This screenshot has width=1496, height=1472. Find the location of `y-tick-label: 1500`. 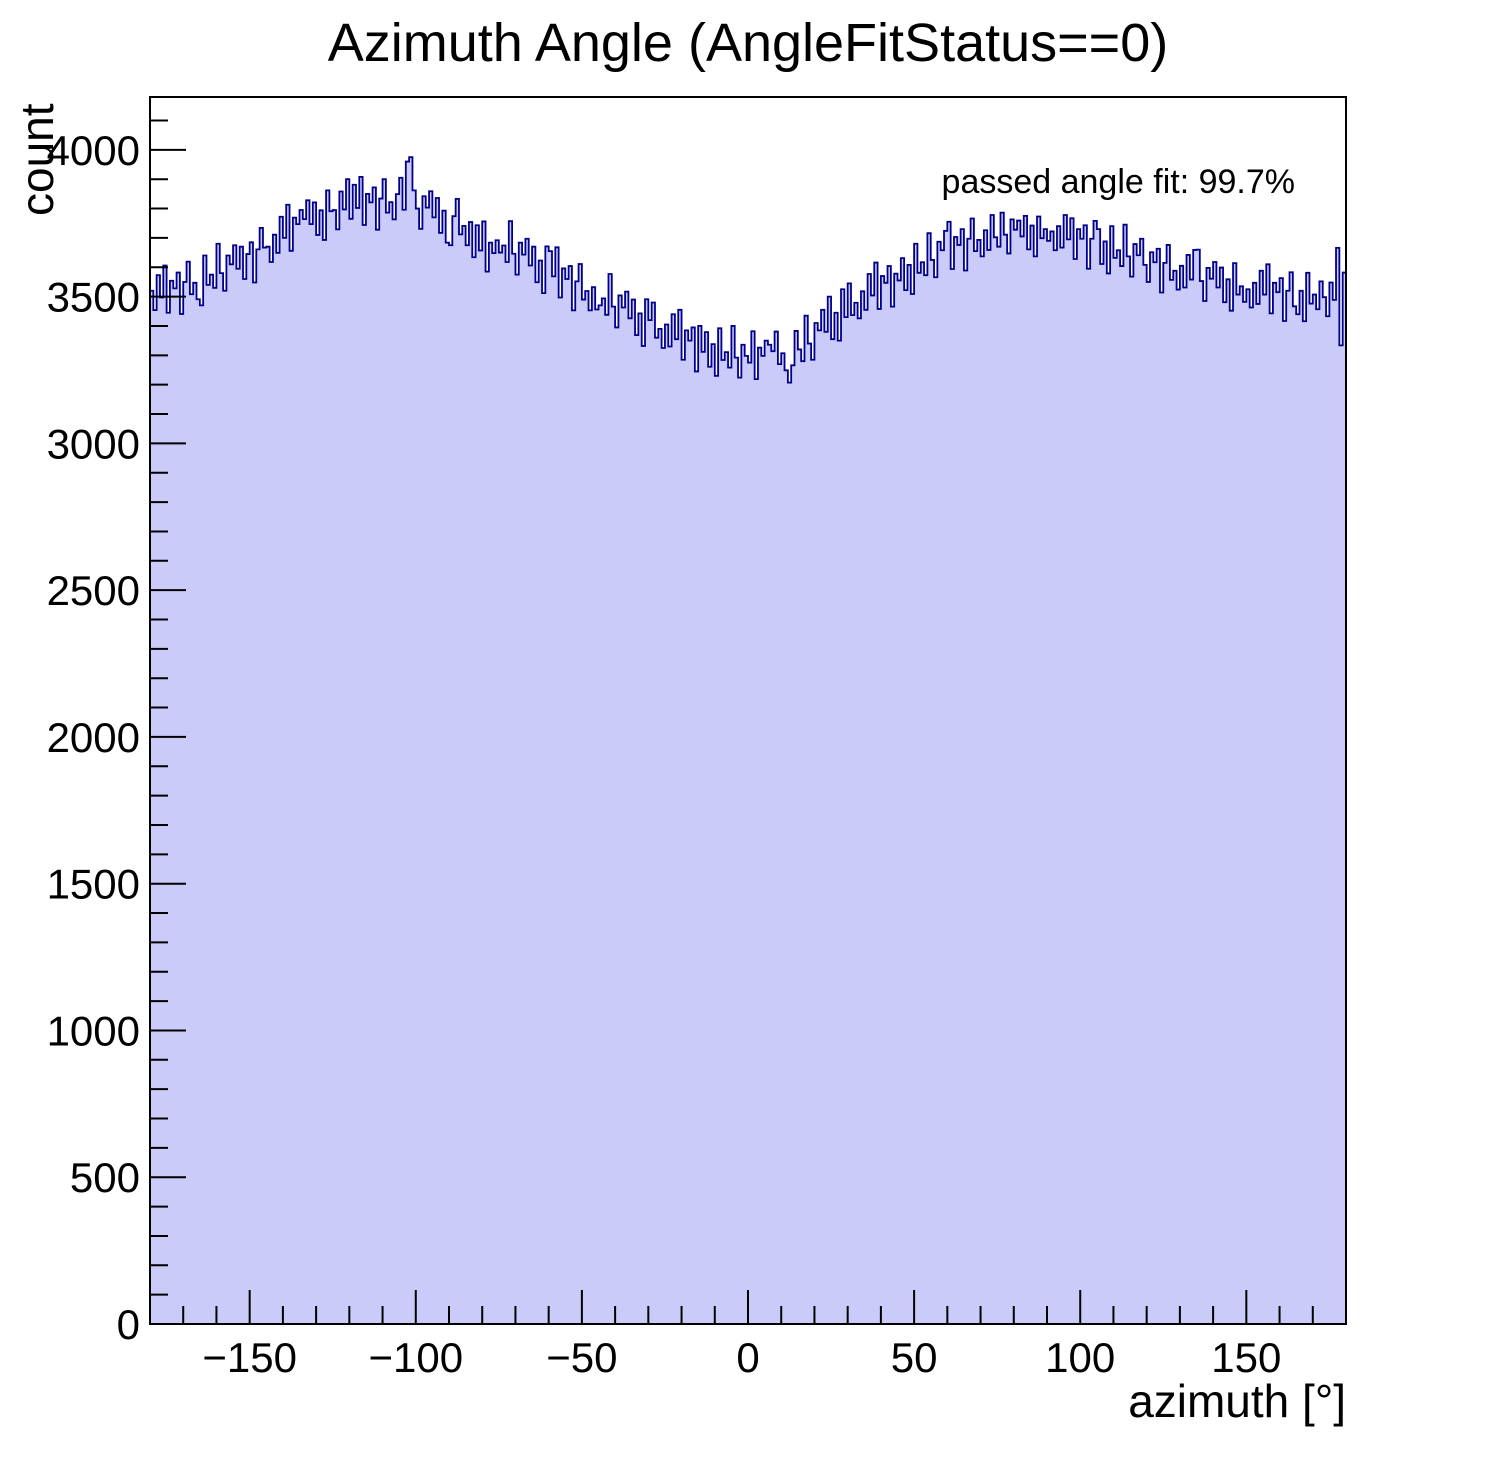

y-tick-label: 1500 is located at coordinates (93, 884).